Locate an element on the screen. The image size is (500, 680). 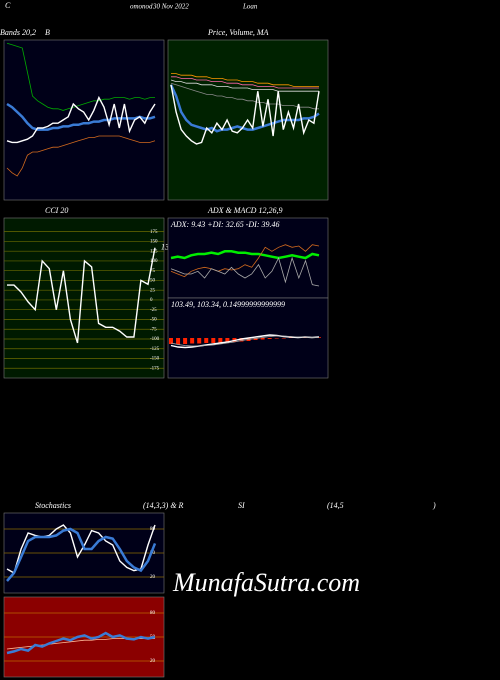
y-tick-label: -100 is located at coordinates (155, 339).